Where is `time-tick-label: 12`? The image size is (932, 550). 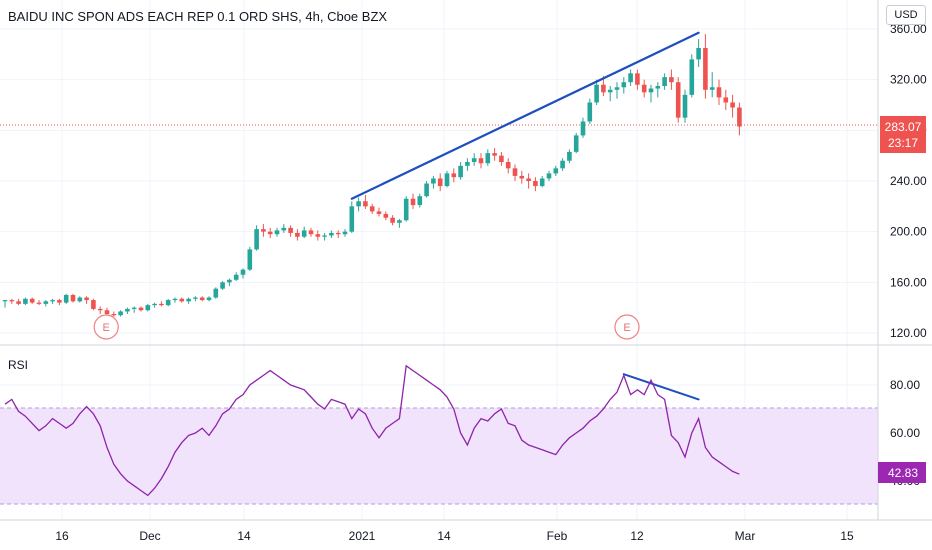 time-tick-label: 12 is located at coordinates (637, 536).